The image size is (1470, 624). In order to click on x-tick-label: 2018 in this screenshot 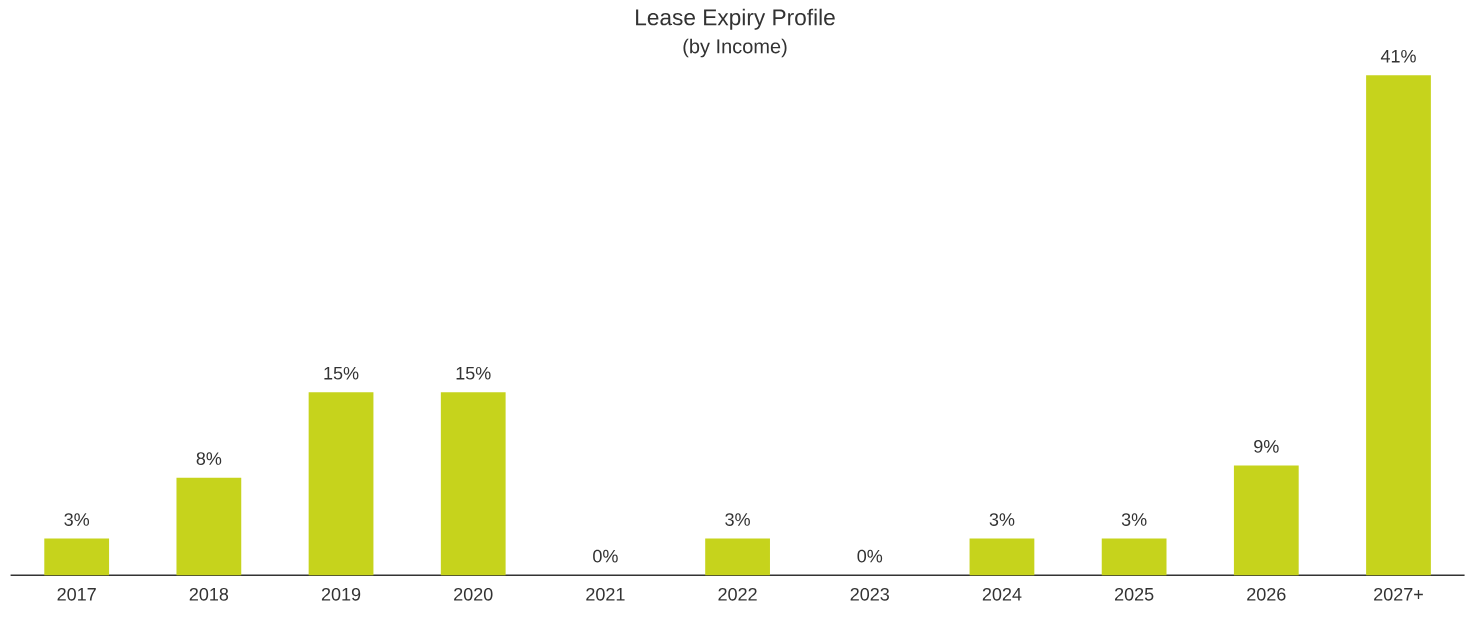, I will do `click(209, 594)`.